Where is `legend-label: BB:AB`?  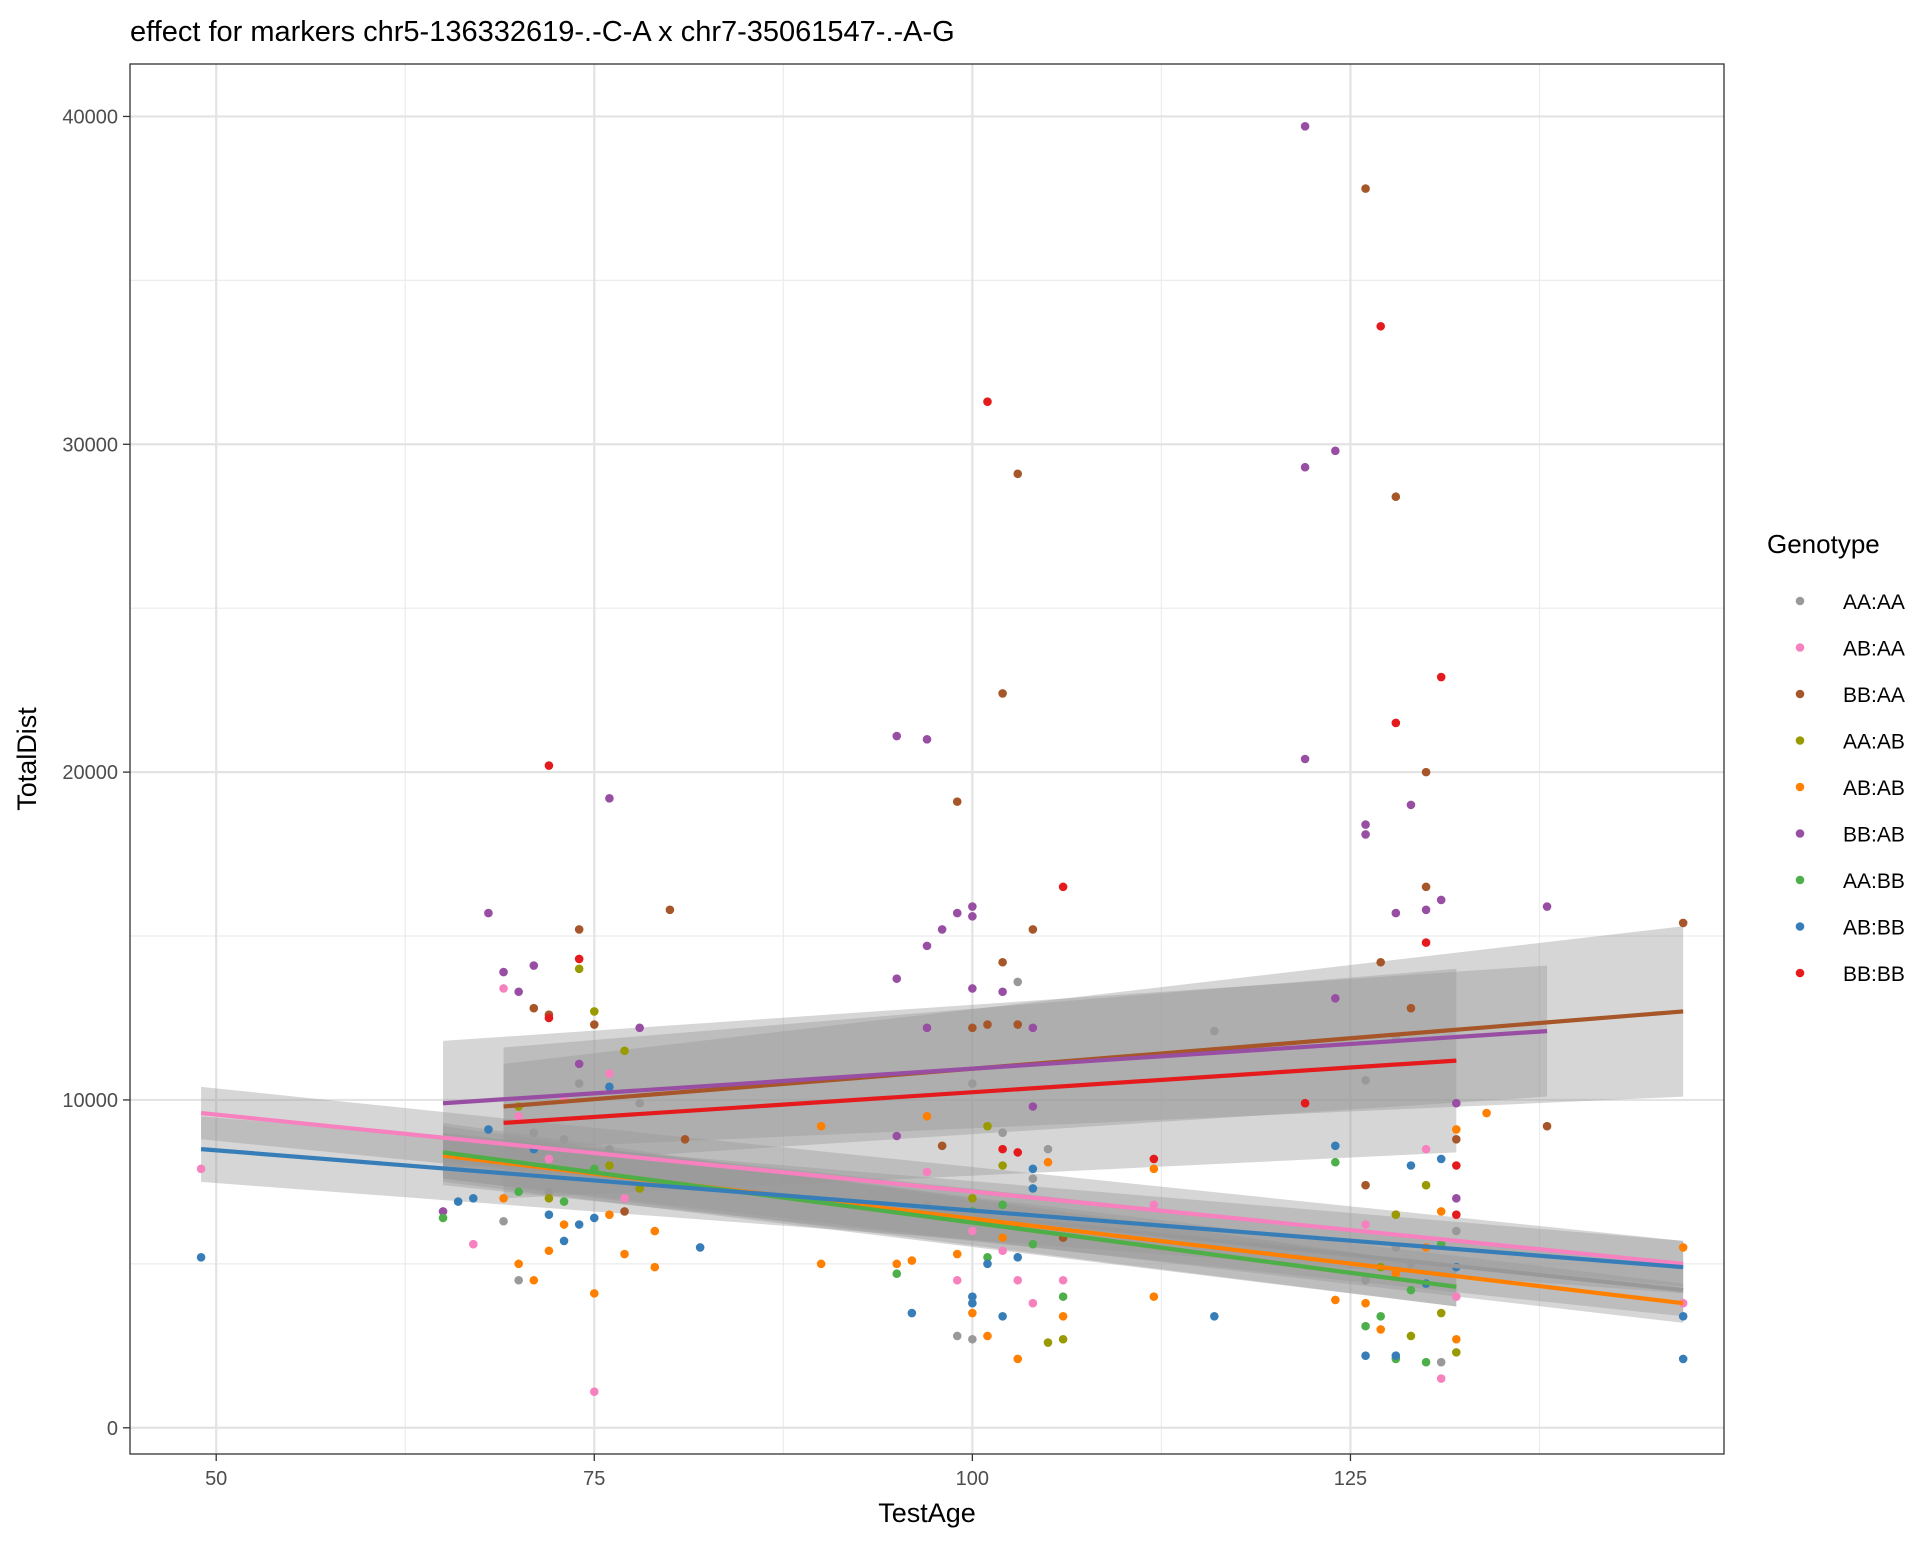
legend-label: BB:AB is located at coordinates (1874, 835).